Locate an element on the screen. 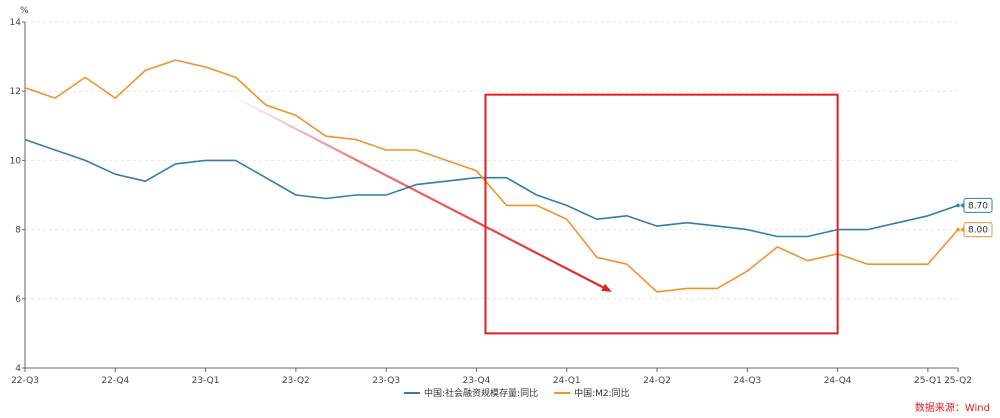 Image resolution: width=1000 pixels, height=418 pixels. x-tick-label: 24-Q3 is located at coordinates (747, 381).